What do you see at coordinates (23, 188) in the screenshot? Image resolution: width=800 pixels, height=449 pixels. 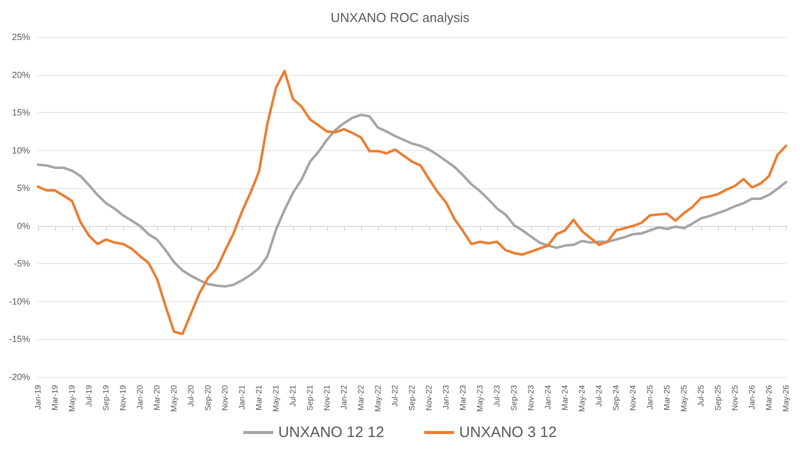 I see `y-tick-label: 5%` at bounding box center [23, 188].